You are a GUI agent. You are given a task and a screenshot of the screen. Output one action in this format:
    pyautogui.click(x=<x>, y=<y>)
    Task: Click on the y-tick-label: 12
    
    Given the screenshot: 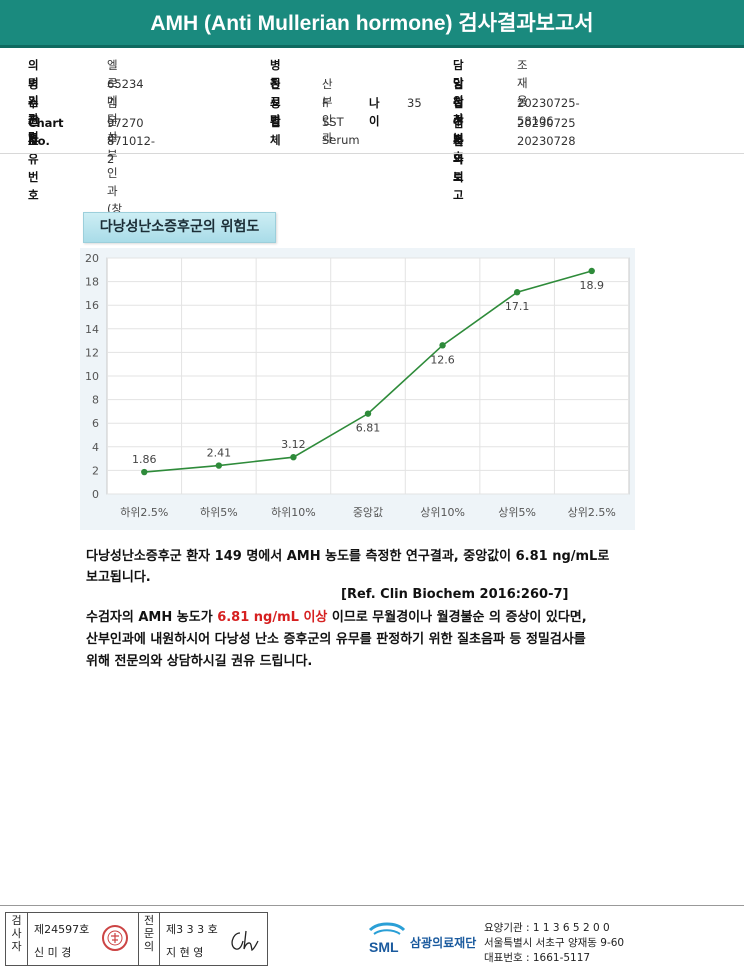 What is the action you would take?
    pyautogui.click(x=92, y=352)
    